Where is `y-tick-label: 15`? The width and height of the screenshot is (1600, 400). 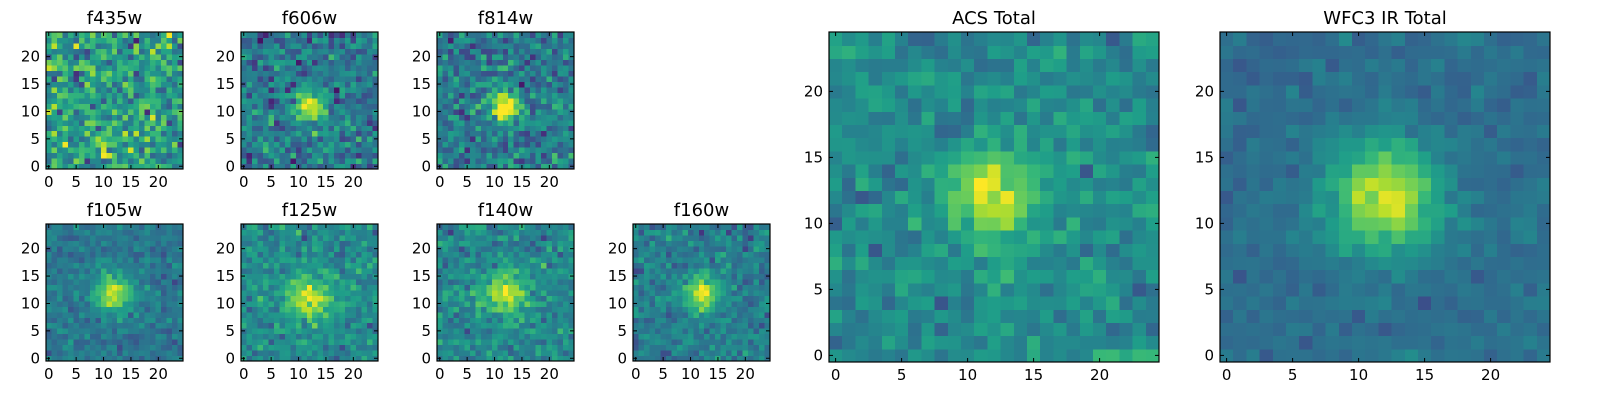
y-tick-label: 15 is located at coordinates (617, 276).